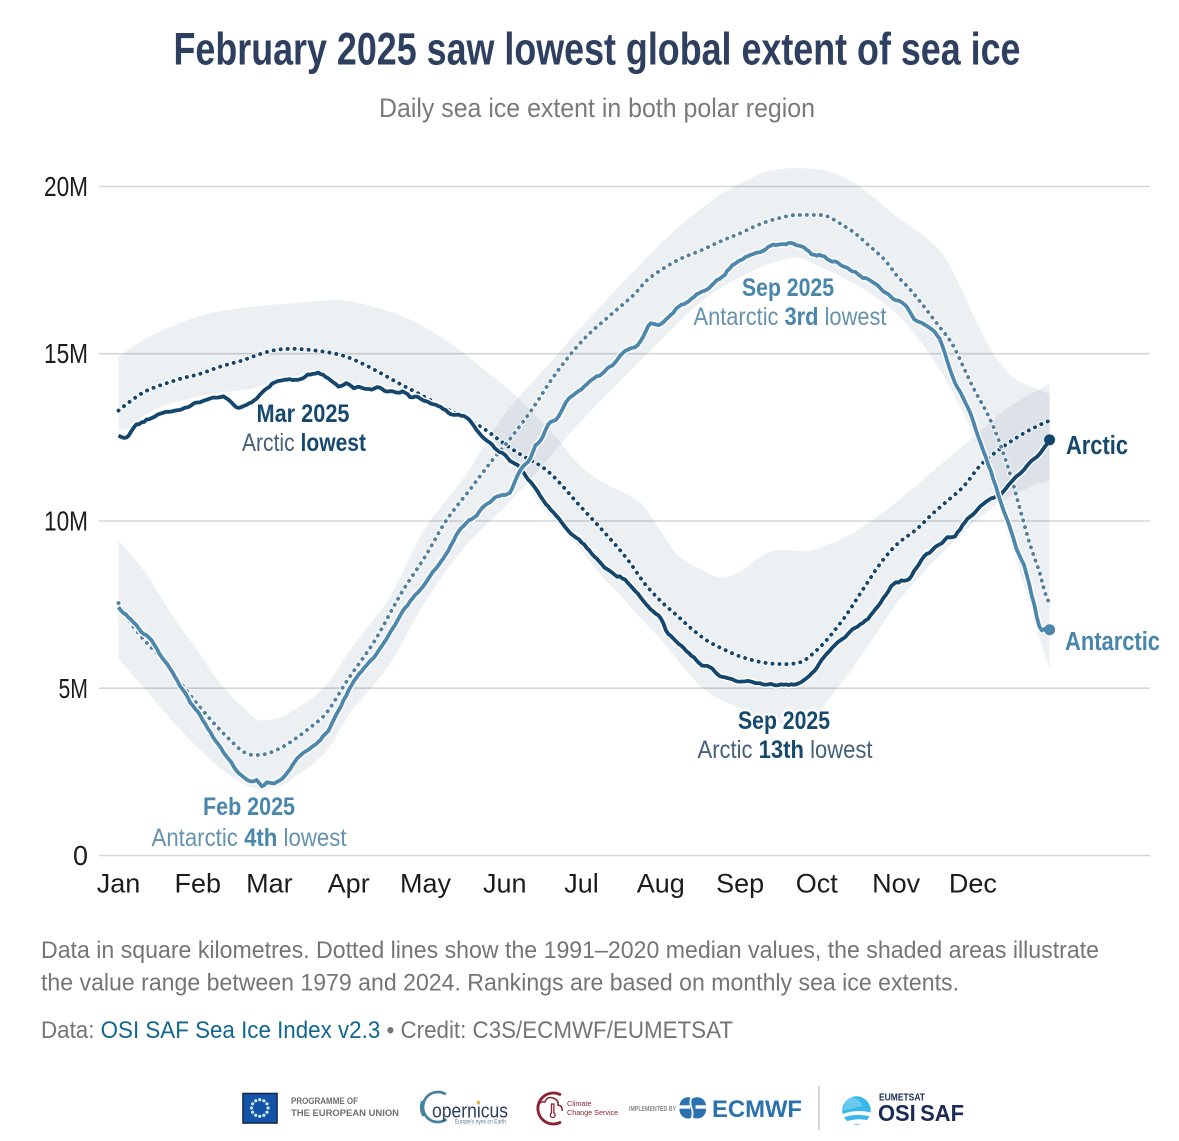 This screenshot has height=1141, width=1179. I want to click on svg-text: Antarctic, so click(1112, 642).